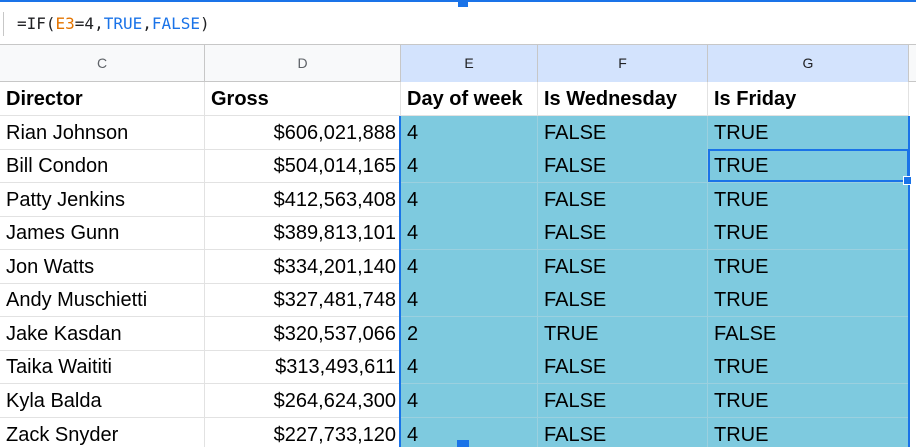 This screenshot has height=447, width=916. Describe the element at coordinates (303, 300) in the screenshot. I see `gross-cell: $327,481,748` at that location.